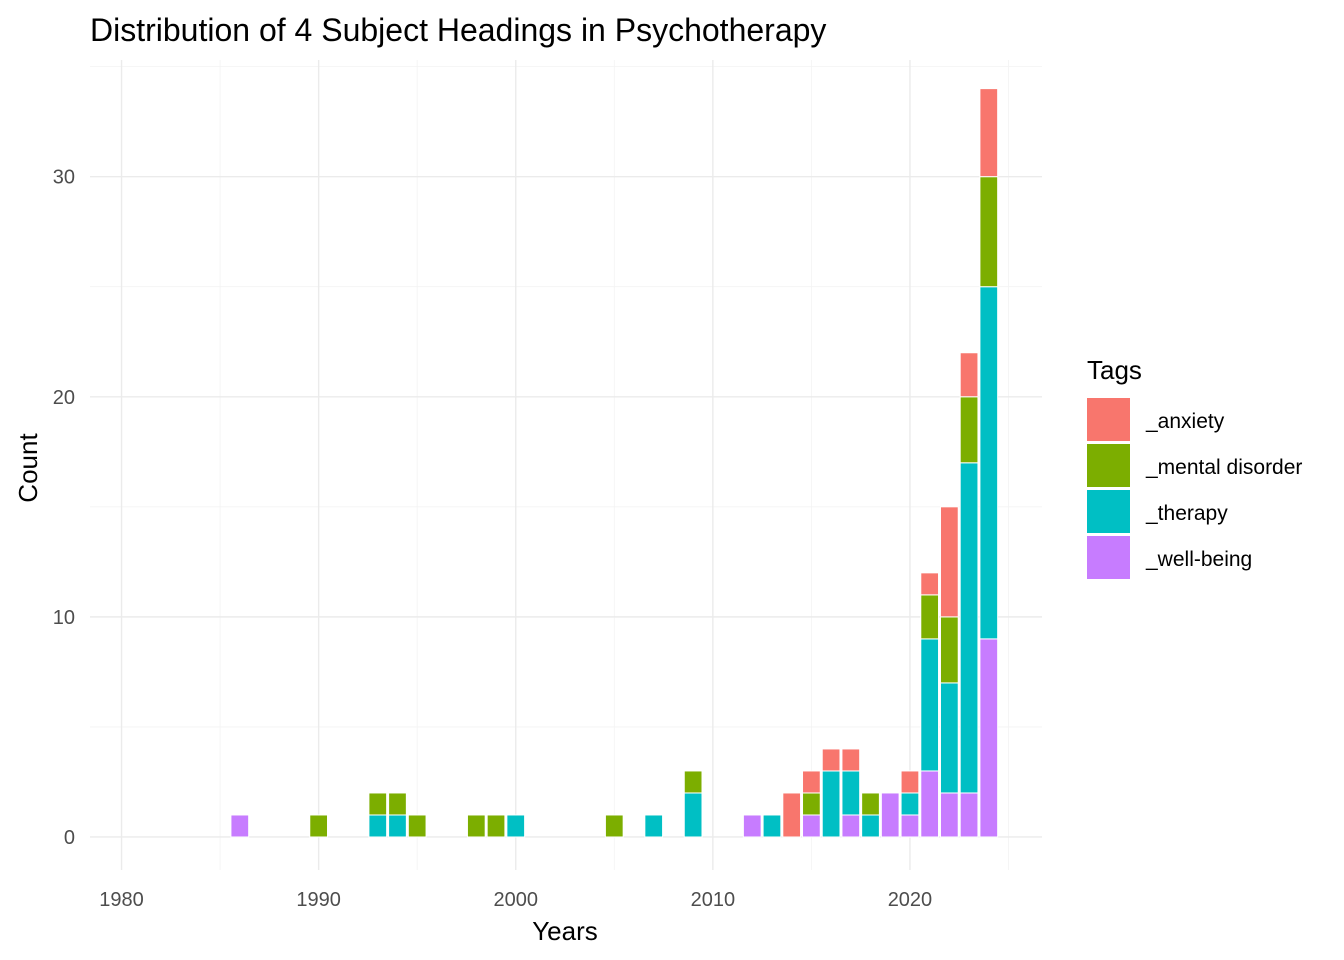 The width and height of the screenshot is (1344, 960). What do you see at coordinates (1108, 511) in the screenshot?
I see `legend-swatch-therapy` at bounding box center [1108, 511].